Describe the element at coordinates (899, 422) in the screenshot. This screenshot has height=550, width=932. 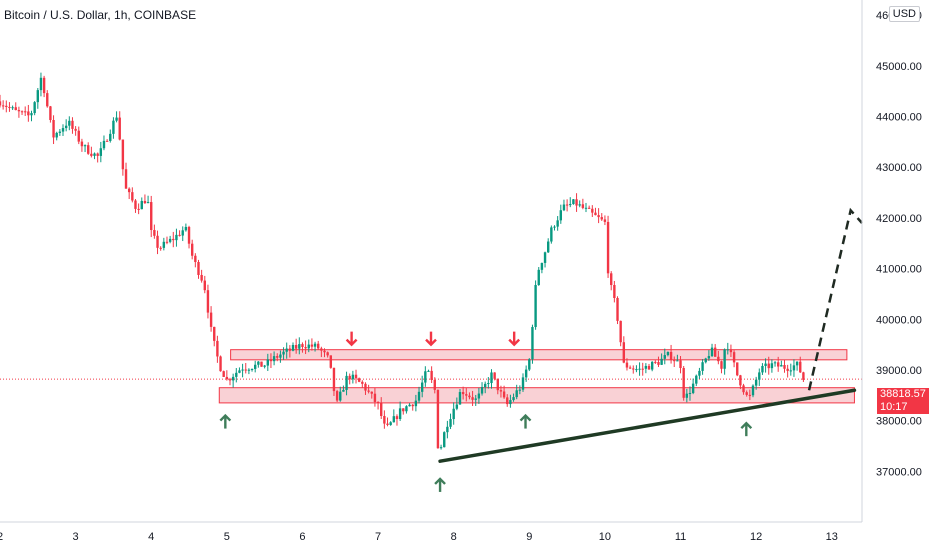
I see `y-tick-label: 38000.00` at that location.